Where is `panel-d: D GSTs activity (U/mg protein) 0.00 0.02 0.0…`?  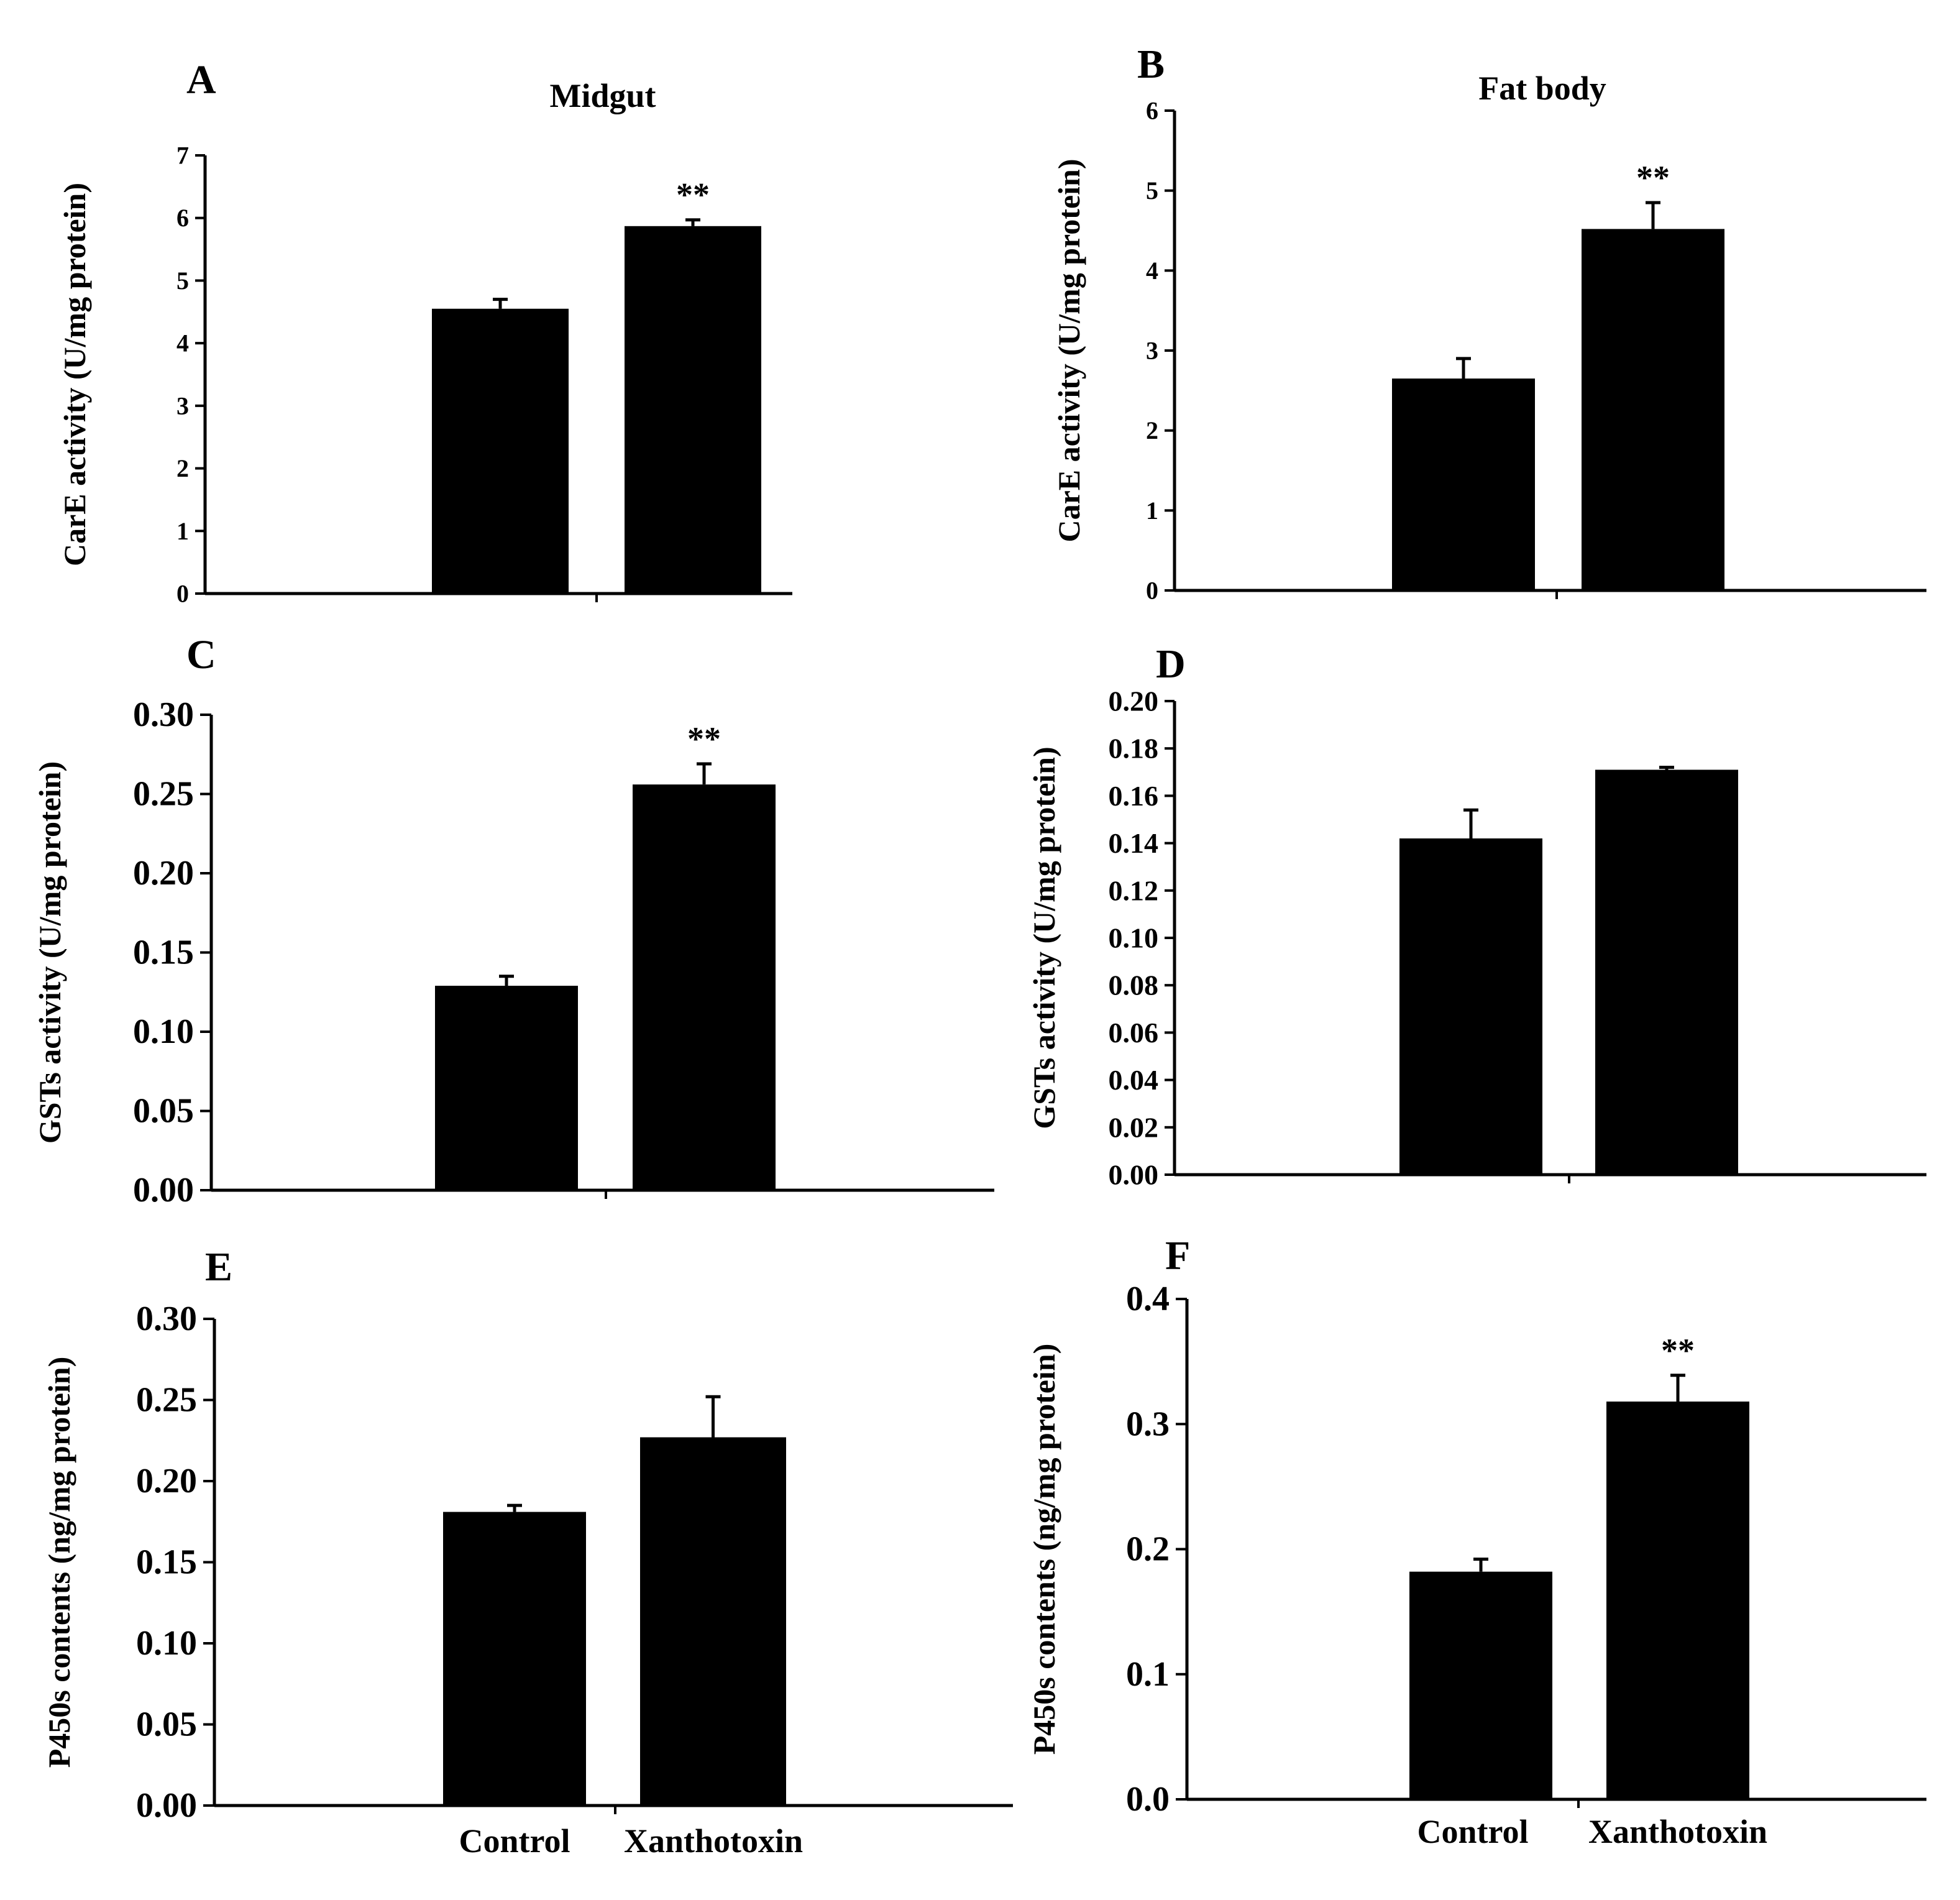
panel-d: D GSTs activity (U/mg protein) 0.00 0.02 0.0… is located at coordinates (1476, 916).